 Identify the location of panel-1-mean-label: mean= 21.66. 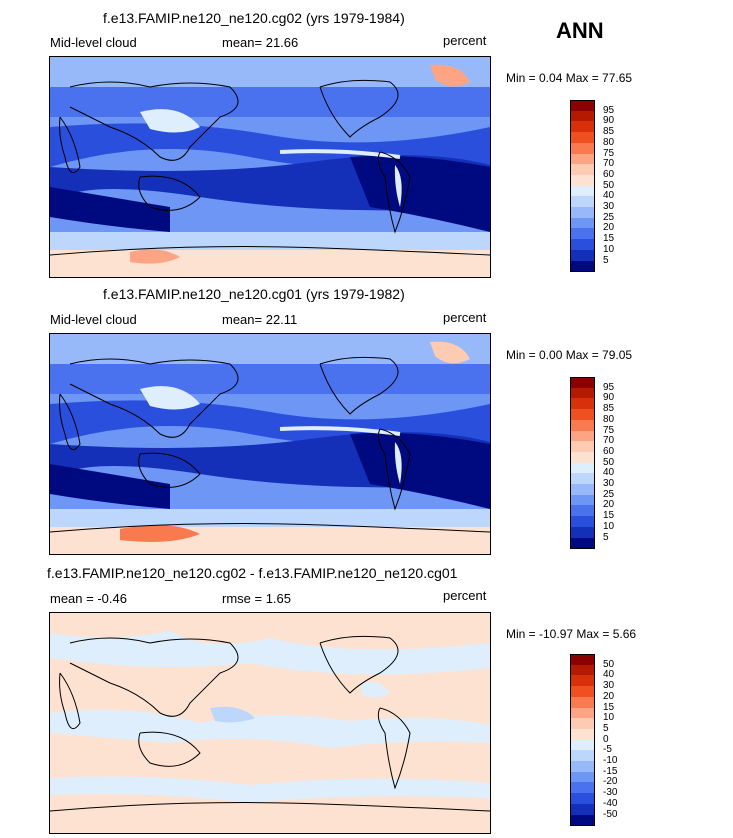
(260, 42).